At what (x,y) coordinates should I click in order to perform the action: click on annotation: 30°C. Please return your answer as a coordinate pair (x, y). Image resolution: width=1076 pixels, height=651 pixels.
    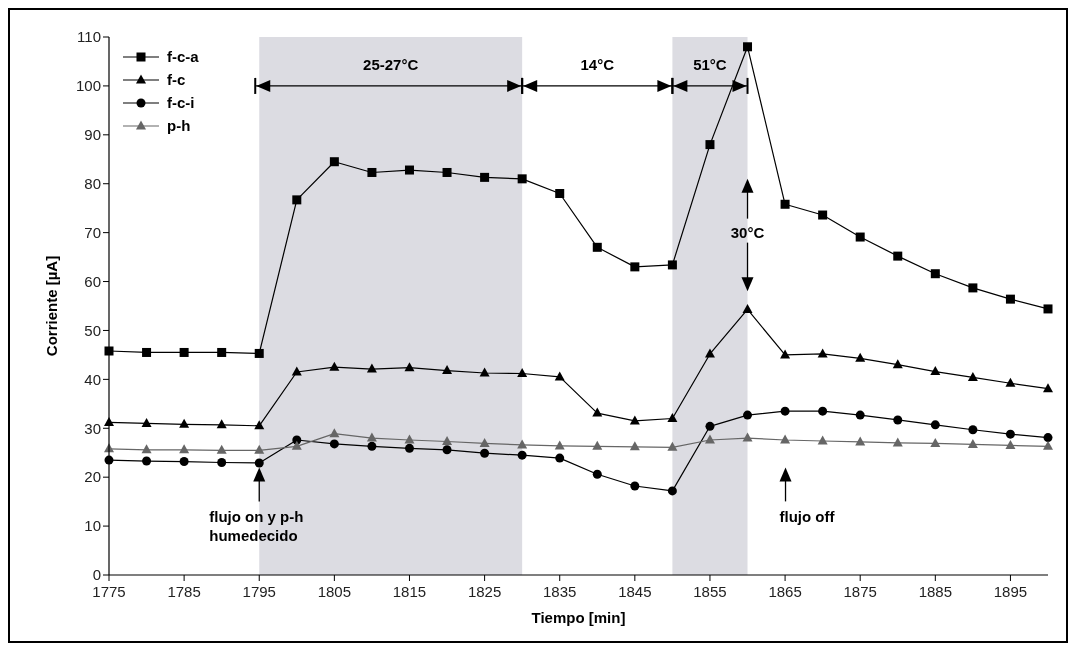
    Looking at the image, I should click on (747, 232).